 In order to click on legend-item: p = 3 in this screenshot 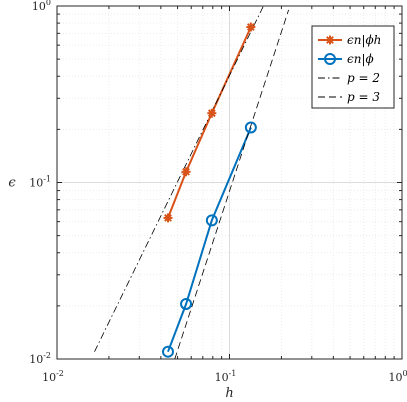, I will do `click(349, 97)`.